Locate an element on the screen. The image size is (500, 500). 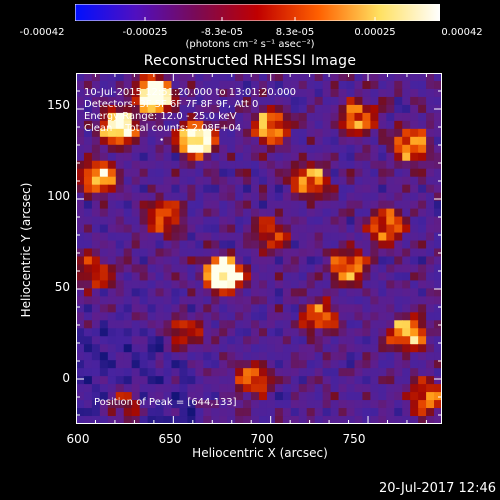
y-axis-label: Heliocentric Y (arcsec) is located at coordinates (26, 250).